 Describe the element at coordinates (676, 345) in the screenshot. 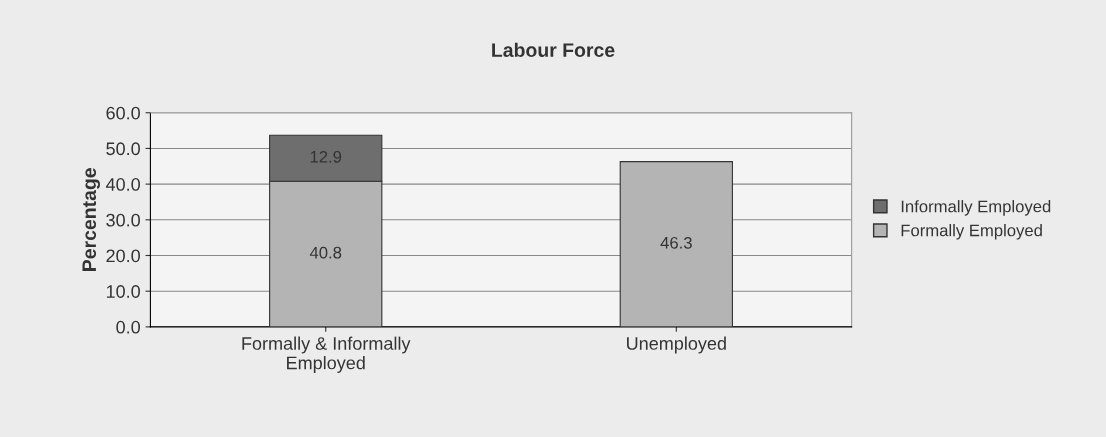

I see `x-tick-label: Unemployed` at that location.